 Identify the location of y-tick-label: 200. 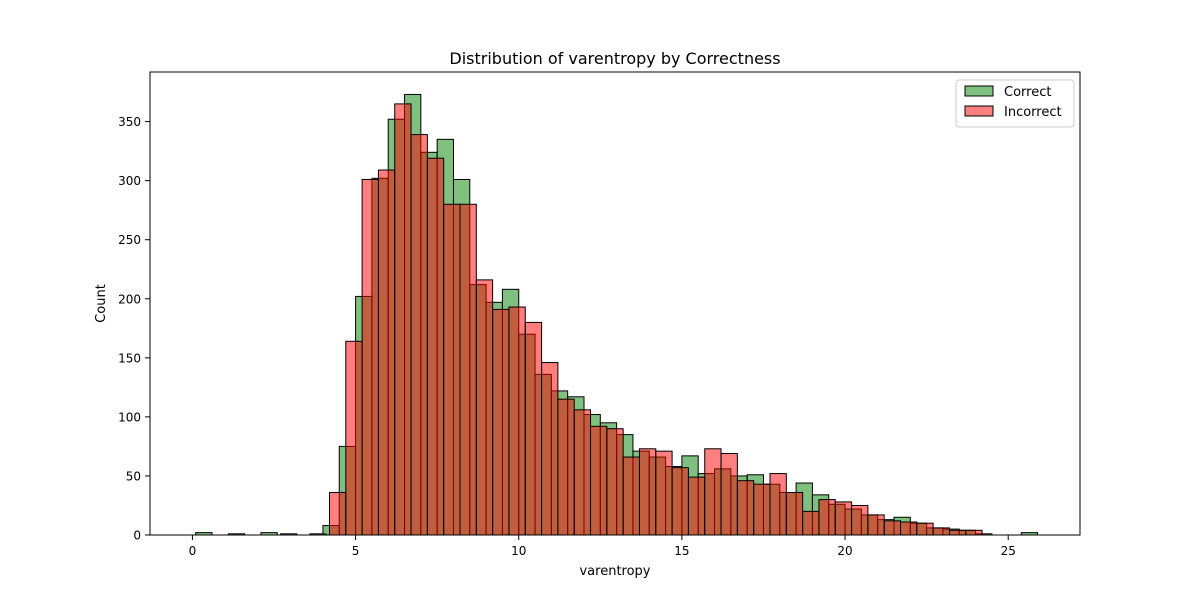
(129, 299).